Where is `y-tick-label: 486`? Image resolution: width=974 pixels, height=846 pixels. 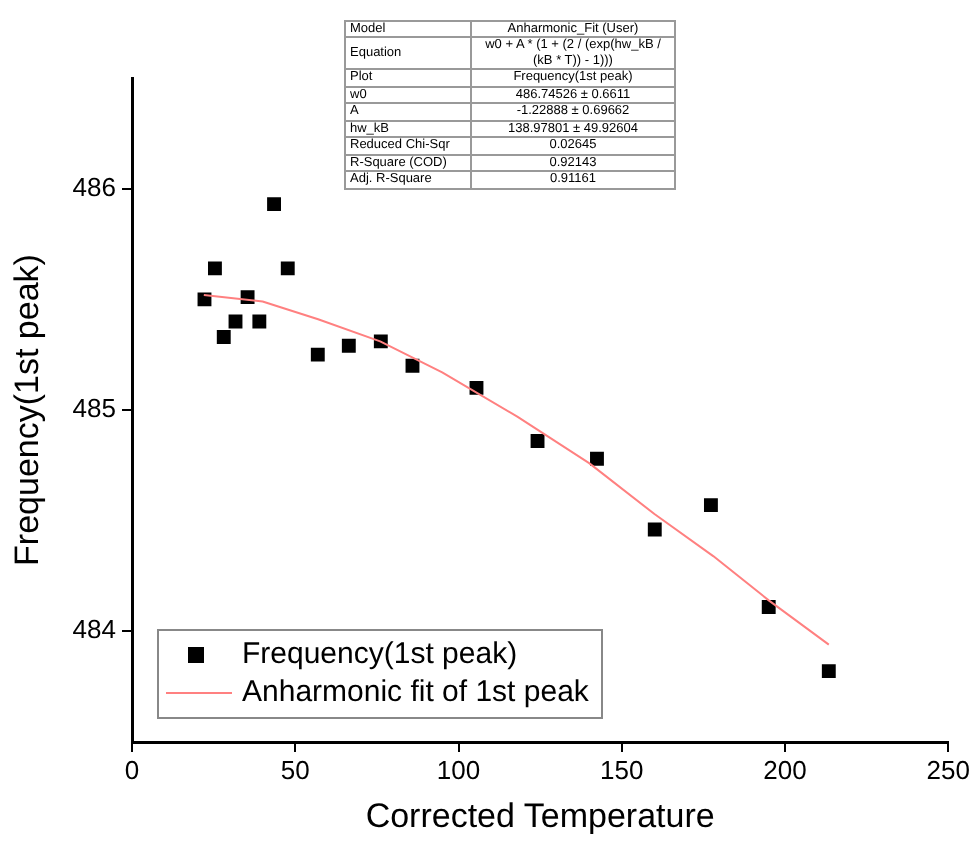
y-tick-label: 486 is located at coordinates (94, 186).